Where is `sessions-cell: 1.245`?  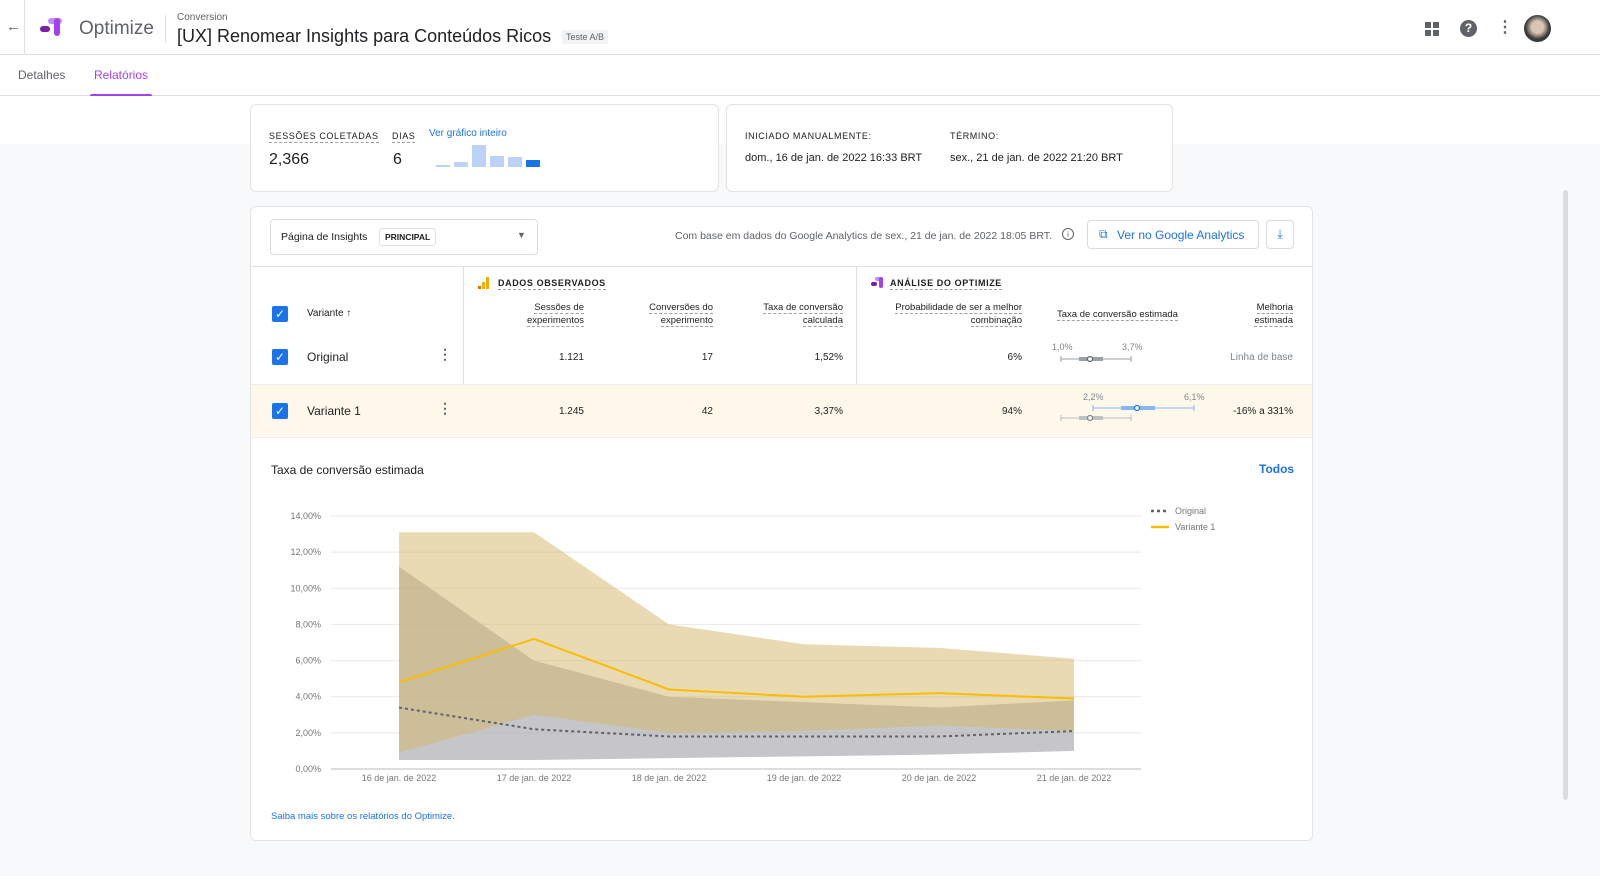
sessions-cell: 1.245 is located at coordinates (571, 411).